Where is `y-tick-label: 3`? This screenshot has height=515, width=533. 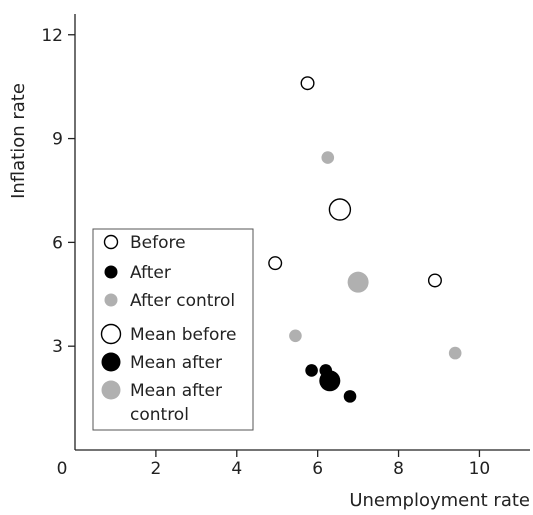
y-tick-label: 3 is located at coordinates (57, 347).